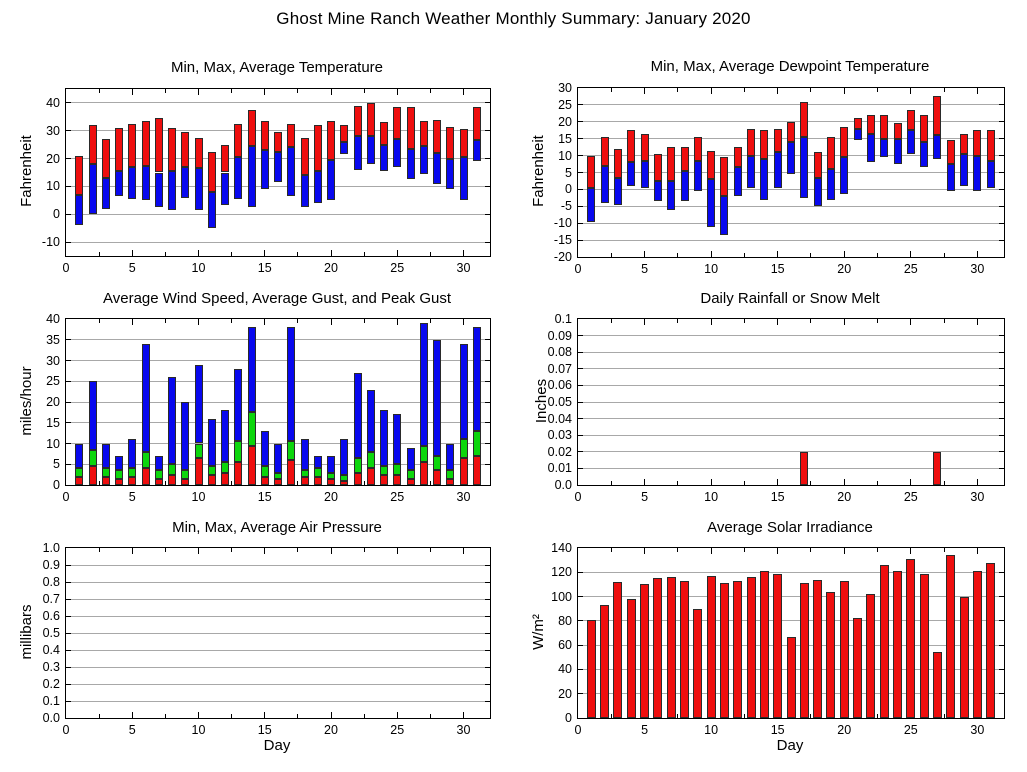 The image size is (1027, 772). What do you see at coordinates (565, 155) in the screenshot?
I see `y-tick-label: 10` at bounding box center [565, 155].